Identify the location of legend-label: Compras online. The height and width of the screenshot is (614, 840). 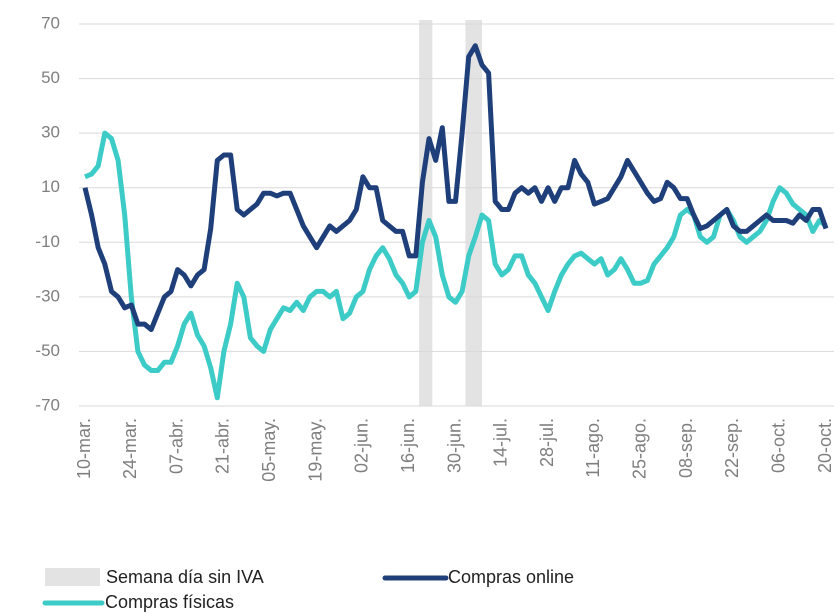
(511, 577).